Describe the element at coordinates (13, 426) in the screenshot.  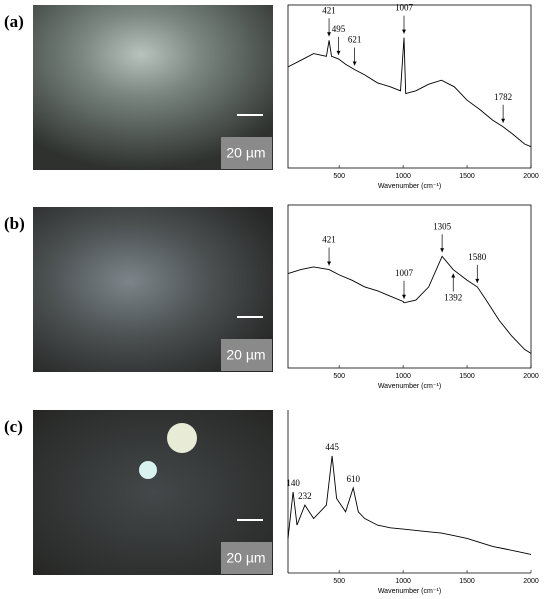
I see `panel-label: (c)` at that location.